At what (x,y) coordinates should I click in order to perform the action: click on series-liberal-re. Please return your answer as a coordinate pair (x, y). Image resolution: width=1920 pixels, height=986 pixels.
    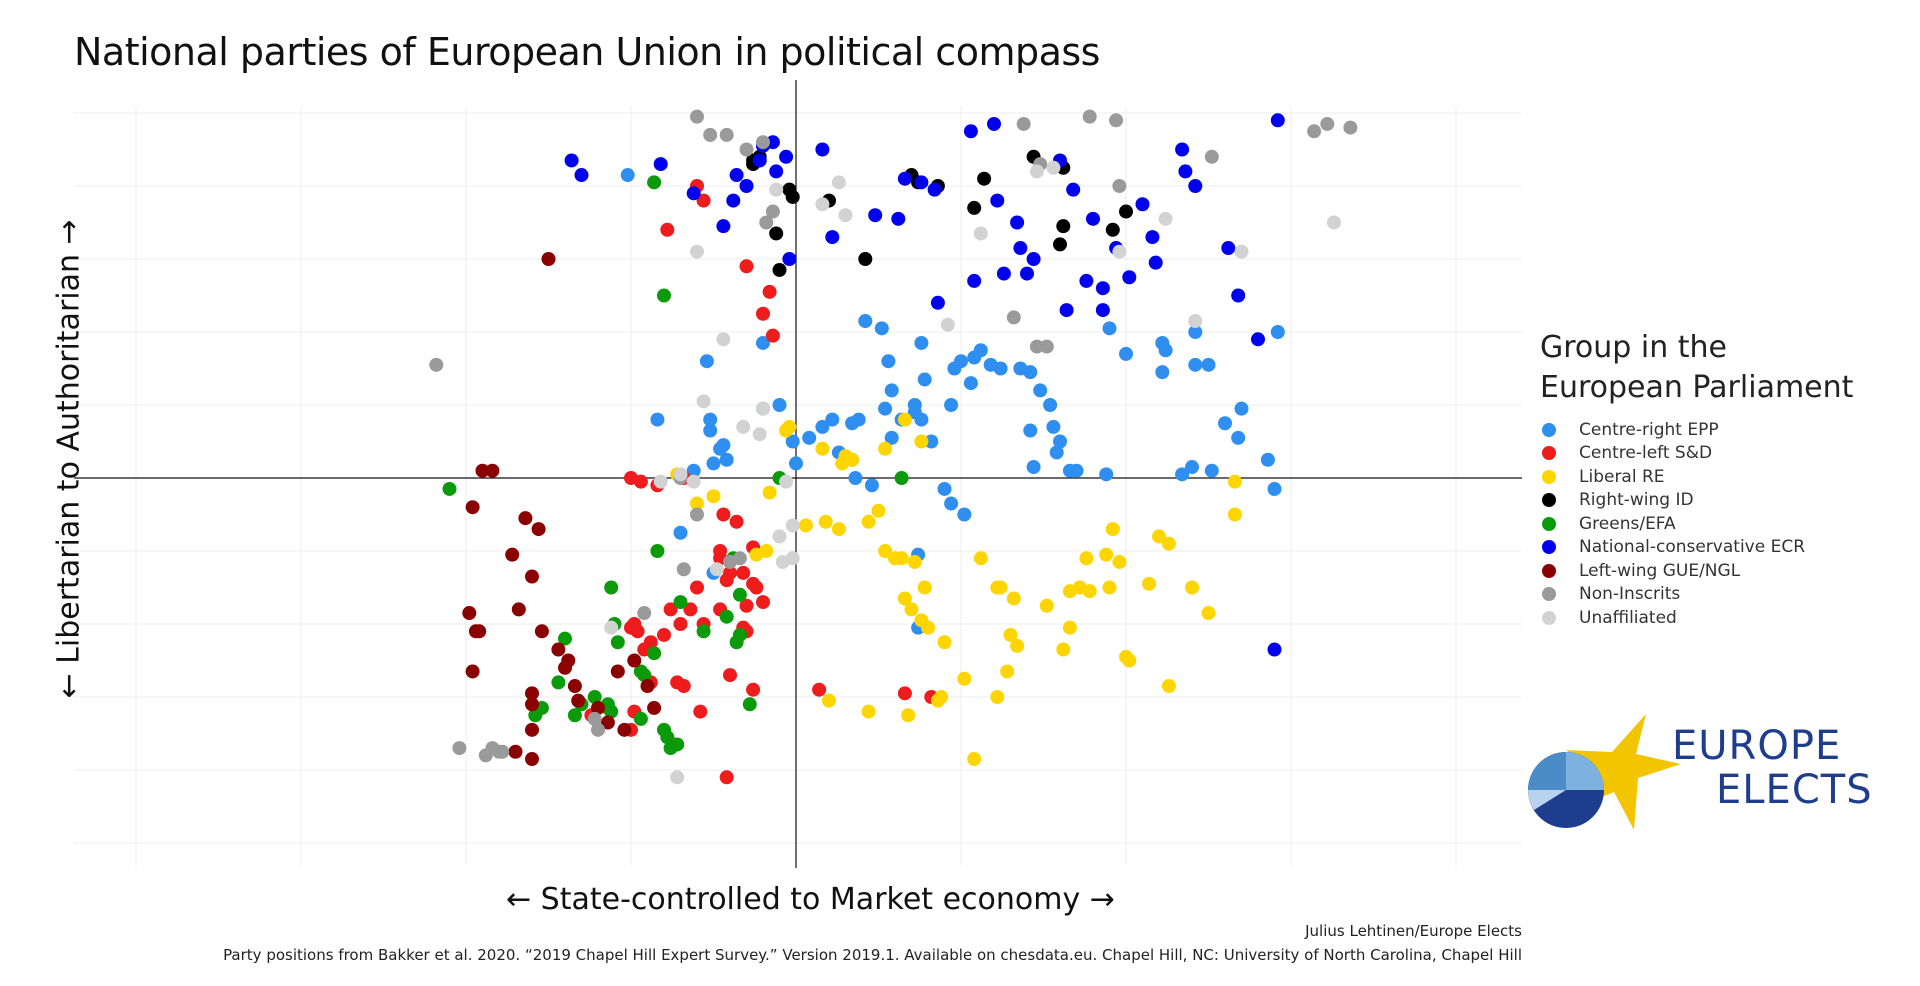
    Looking at the image, I should click on (956, 589).